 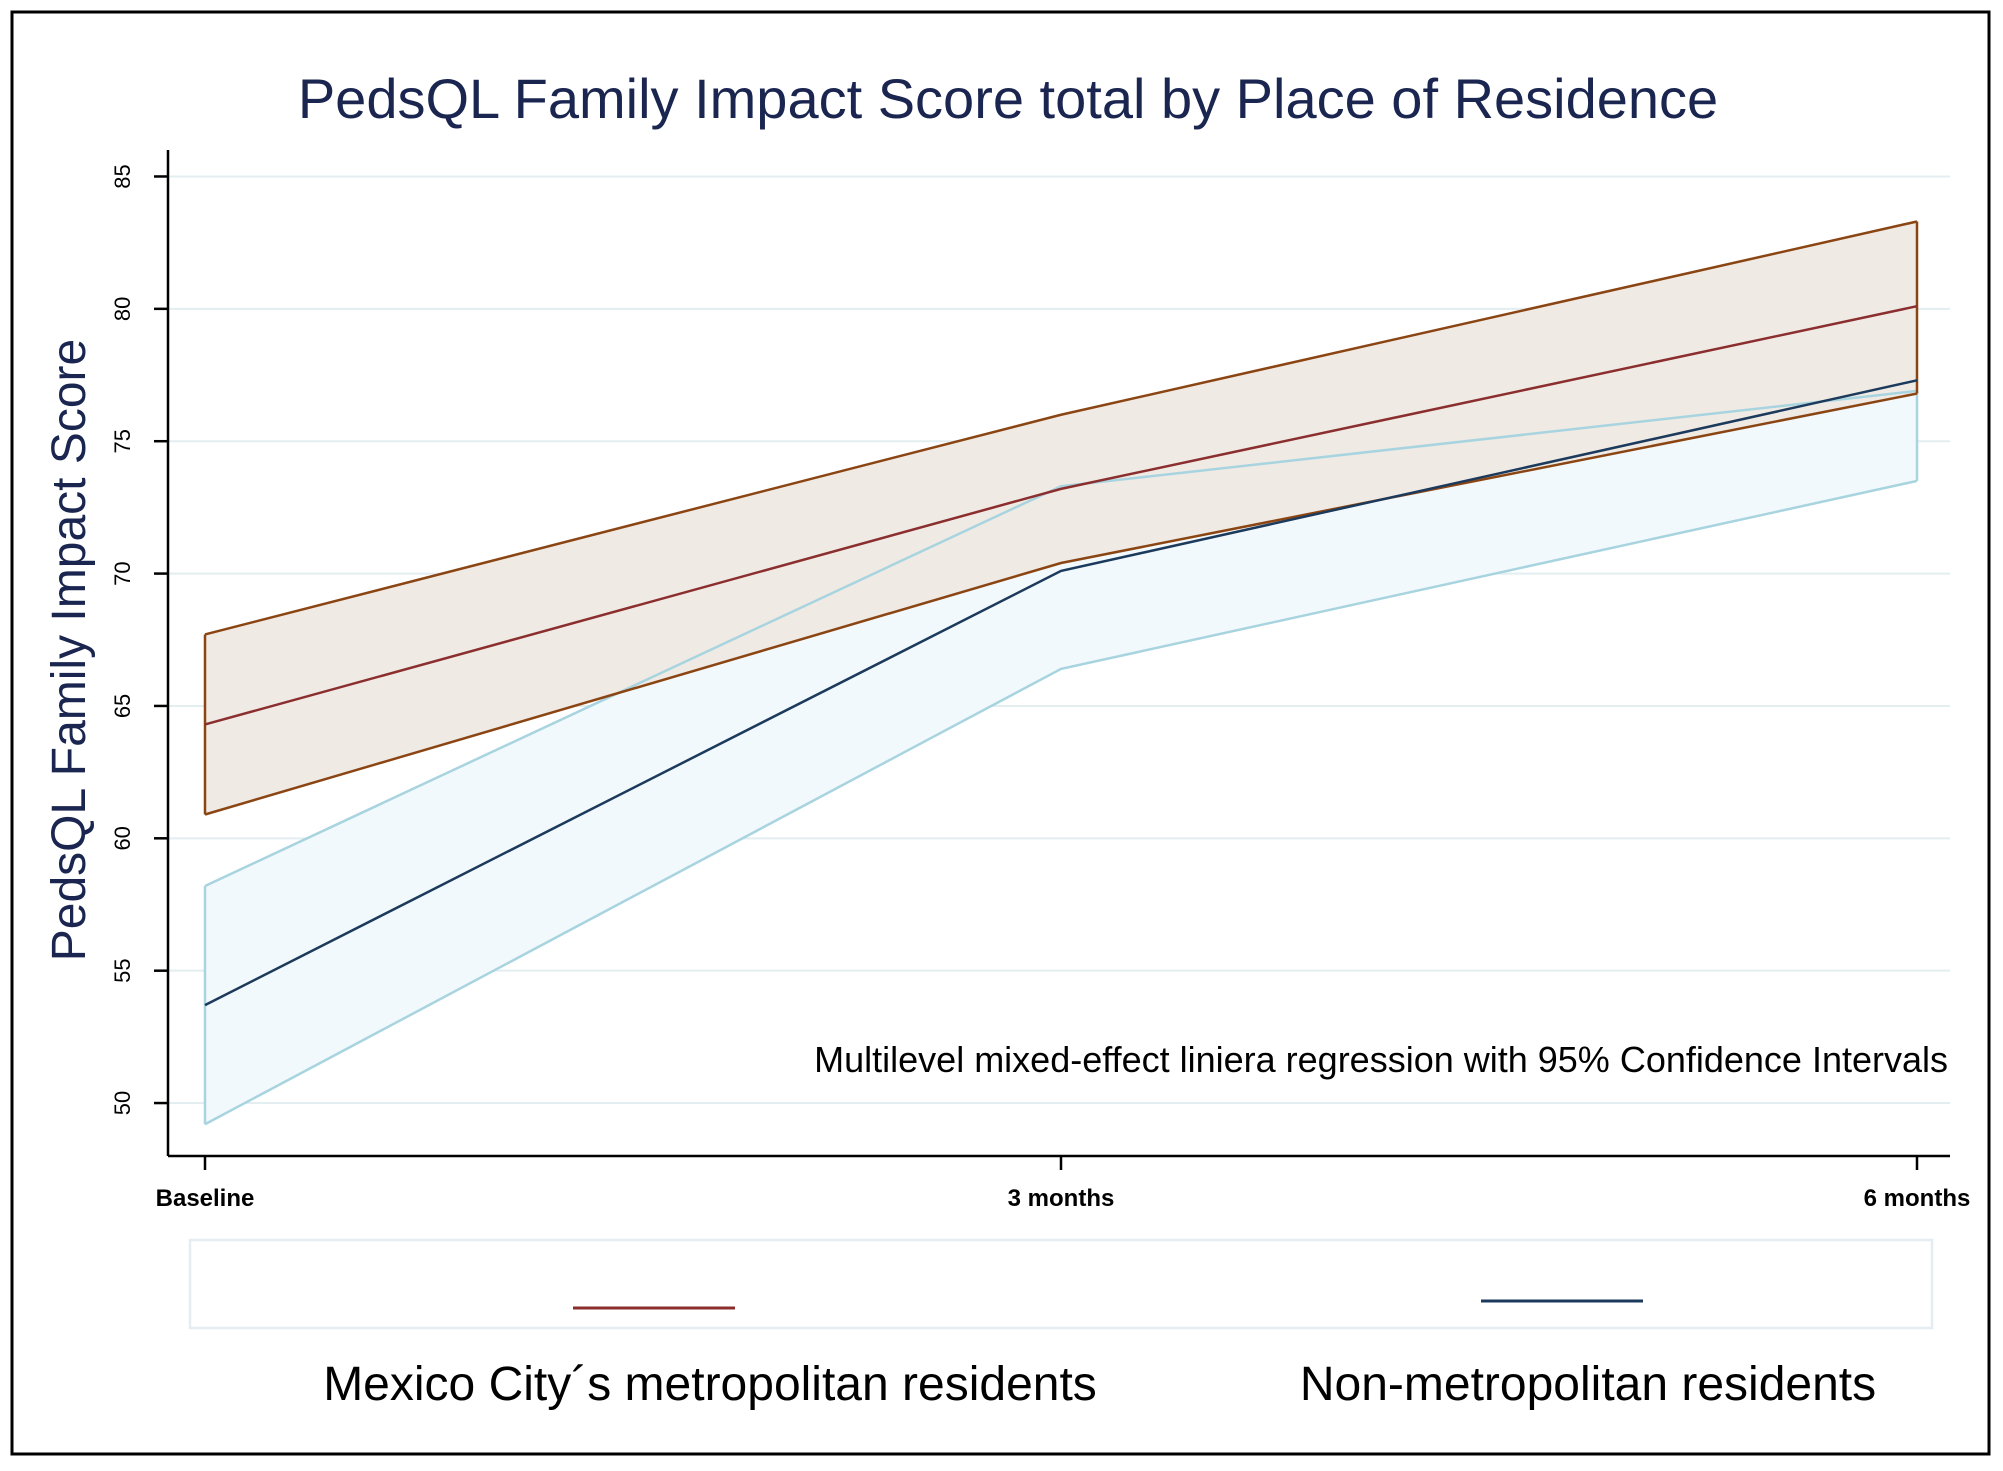 I want to click on y-tick-label-70: 70, so click(x=122, y=573).